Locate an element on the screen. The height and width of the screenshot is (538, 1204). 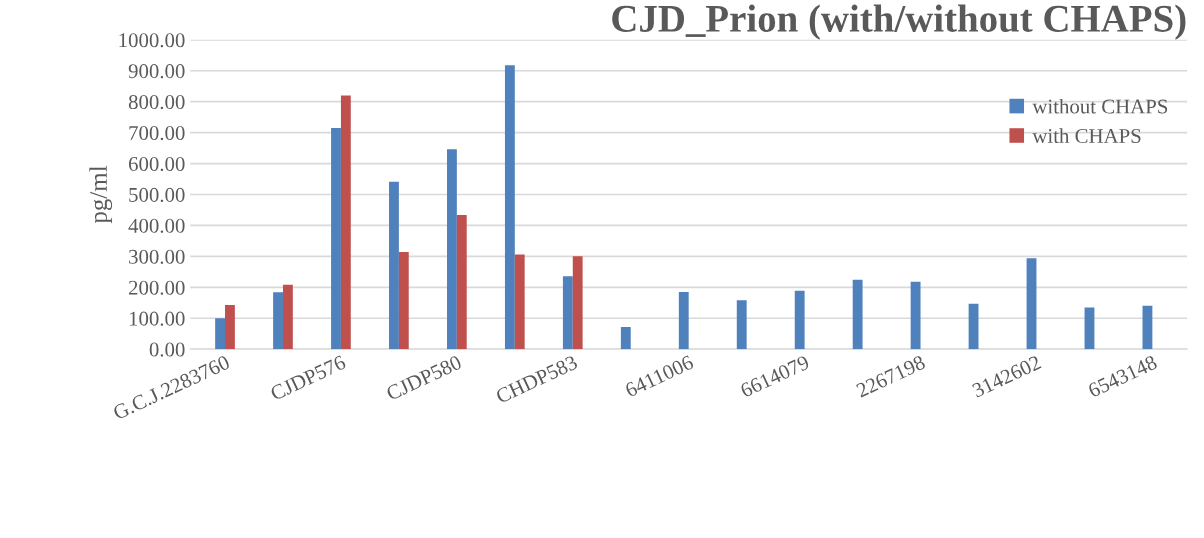
y-axis-title: pg/ml is located at coordinates (101, 194).